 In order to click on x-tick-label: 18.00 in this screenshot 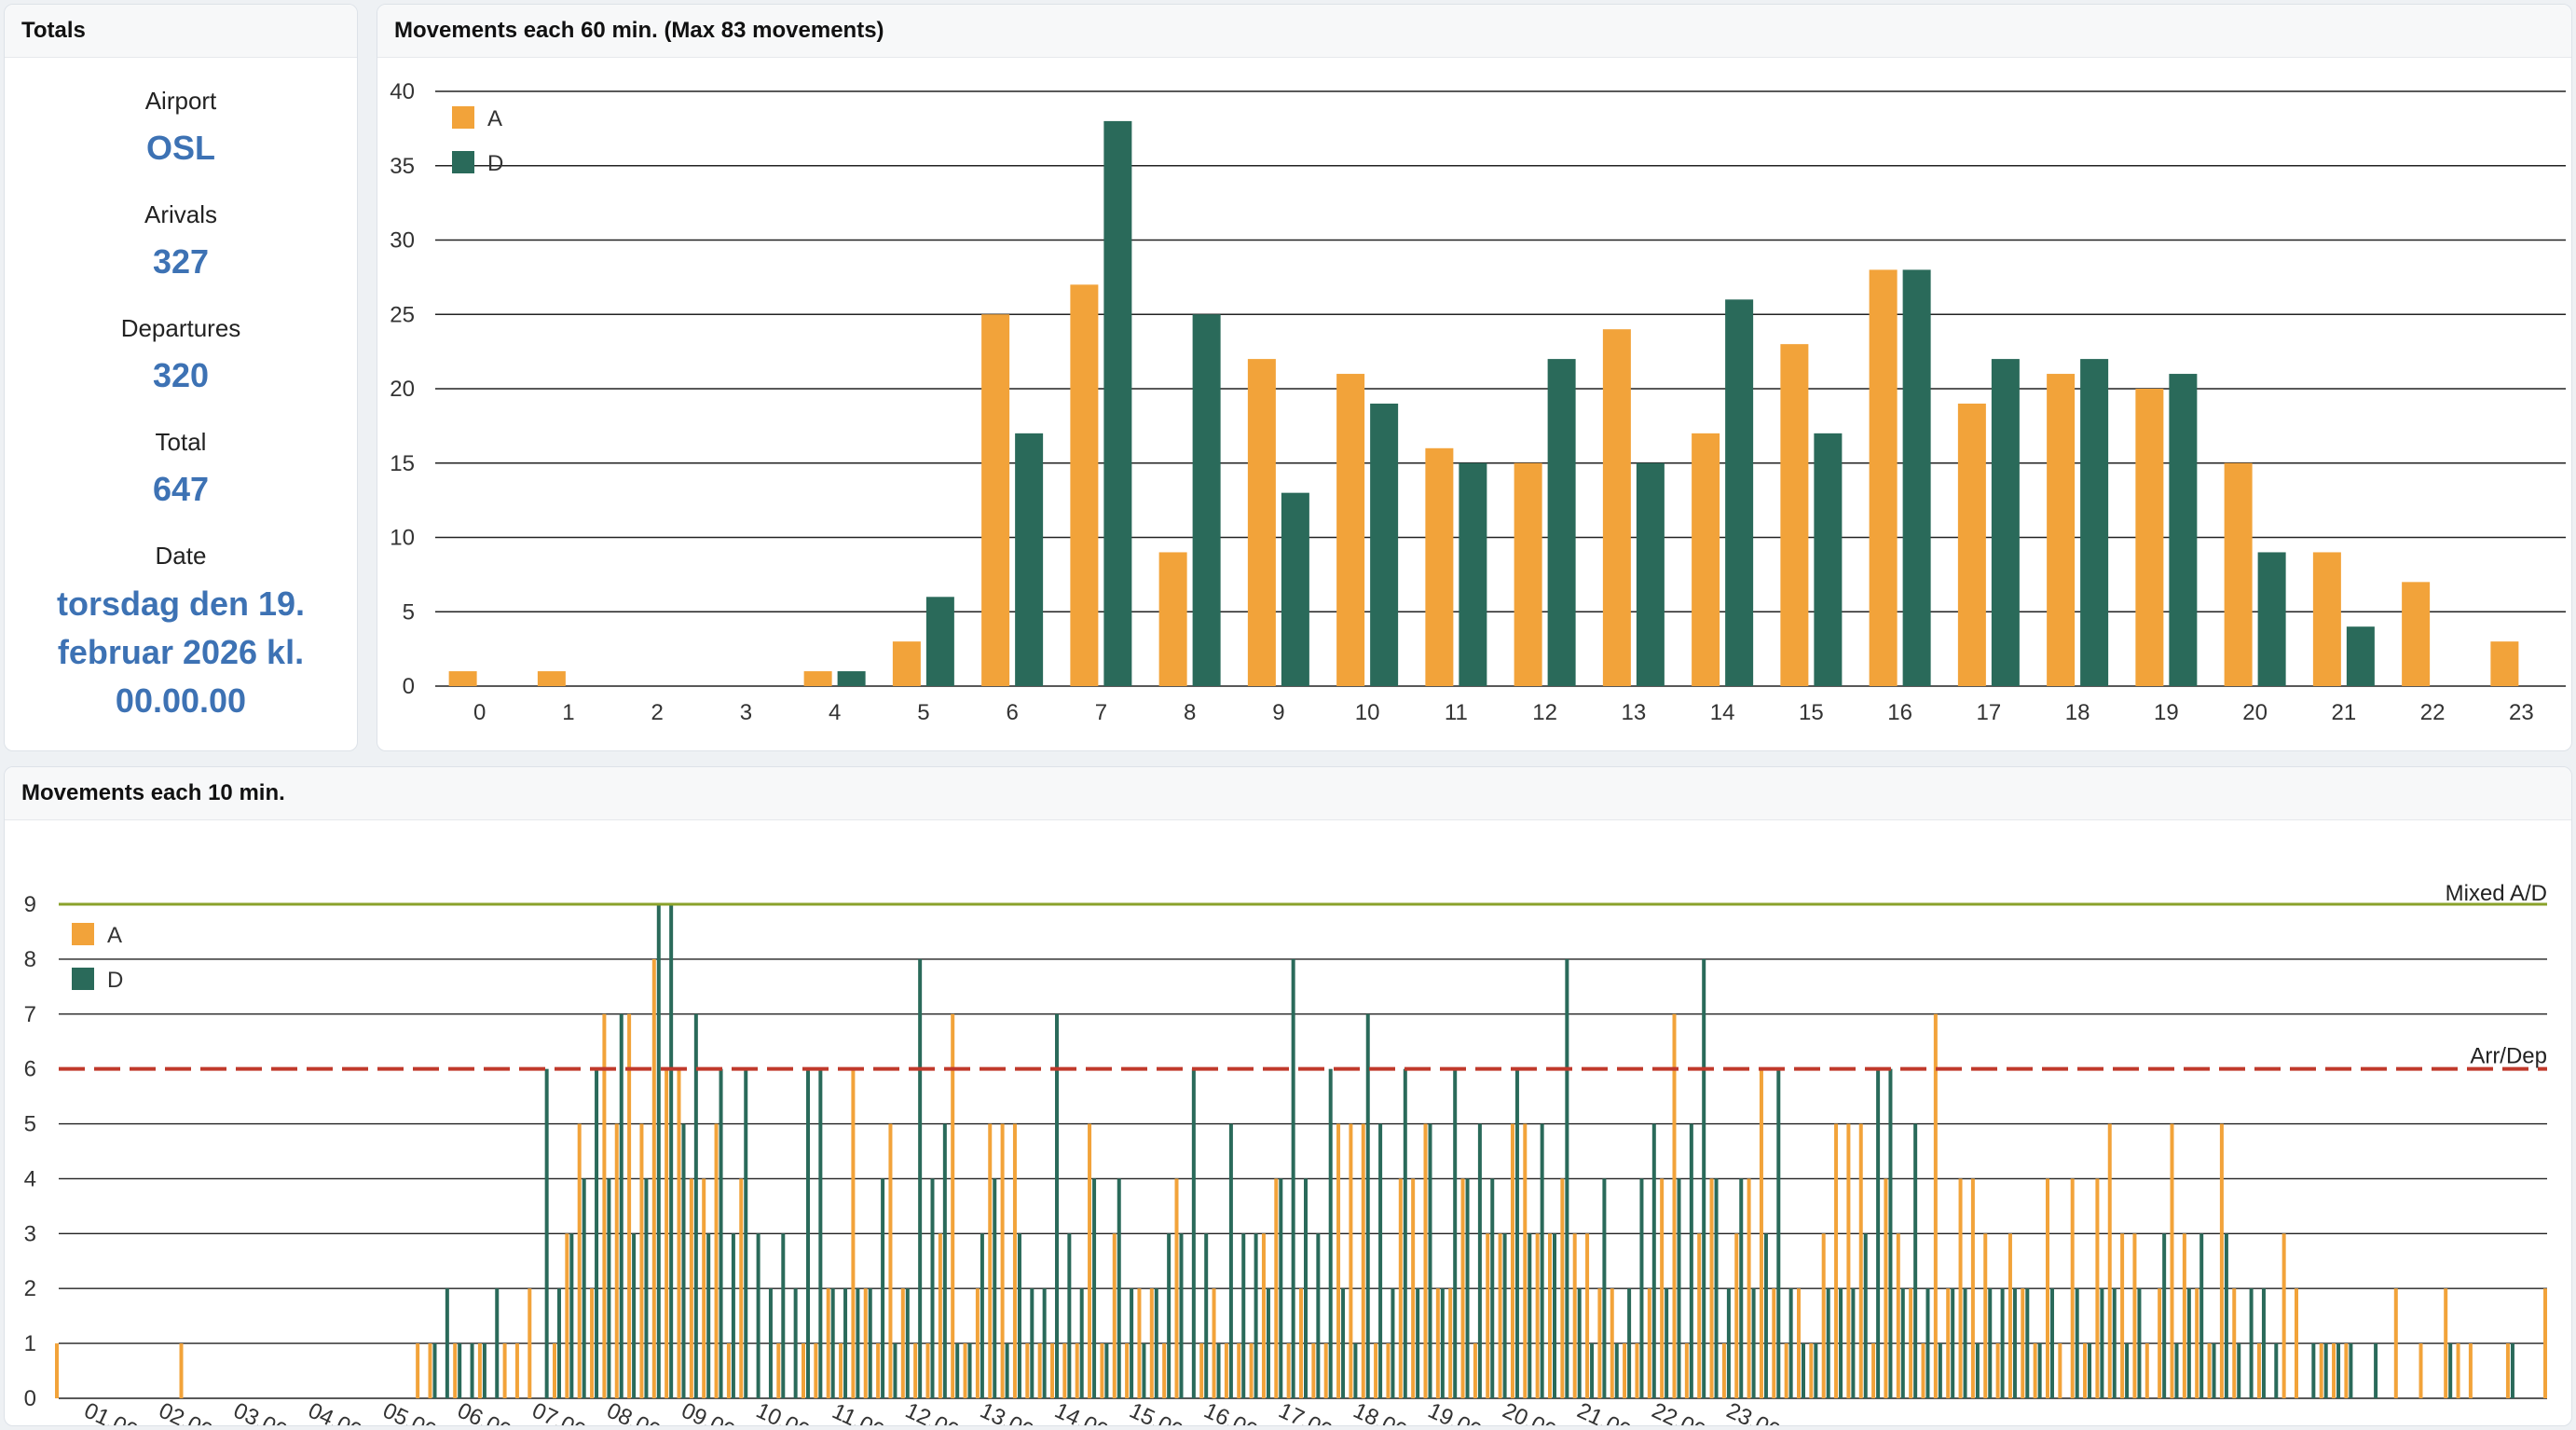, I will do `click(1380, 1412)`.